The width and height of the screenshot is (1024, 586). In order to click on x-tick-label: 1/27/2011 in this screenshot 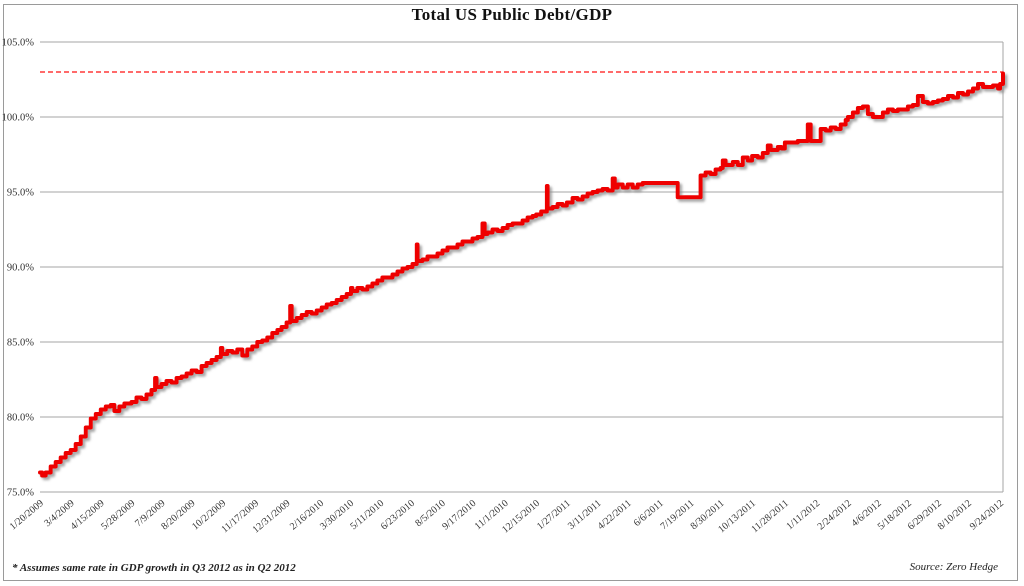, I will do `click(554, 515)`.